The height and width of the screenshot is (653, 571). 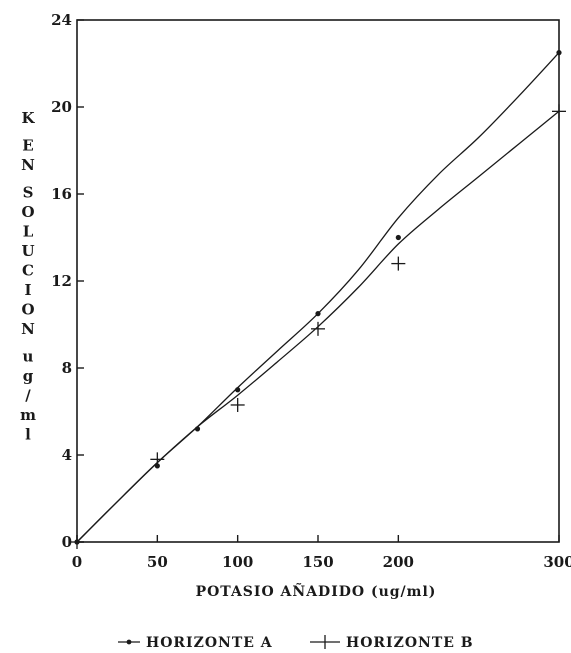 I want to click on x-tick-label: 300, so click(x=557, y=562).